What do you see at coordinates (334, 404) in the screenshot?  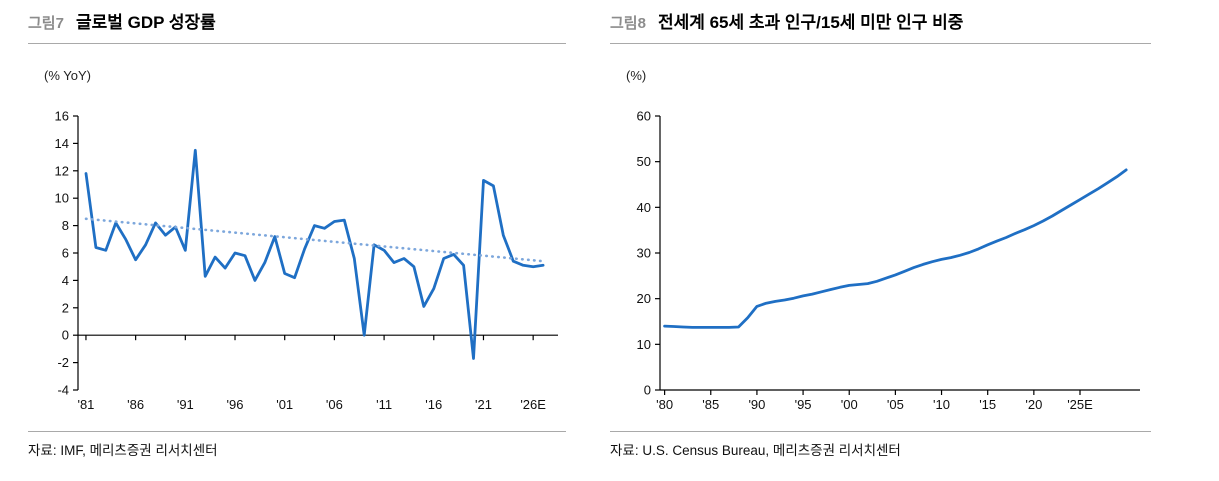 I see `x-tick-label: '06` at bounding box center [334, 404].